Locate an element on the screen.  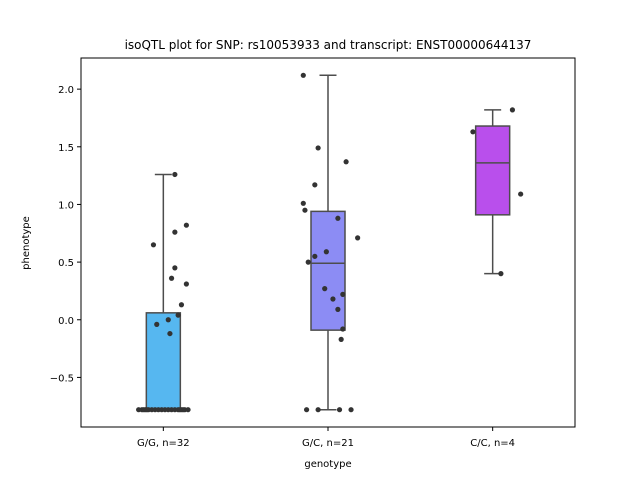
y-axis: −0.5 0.0 0.5 1.0 1.5 2.0 is located at coordinates (65, 234).